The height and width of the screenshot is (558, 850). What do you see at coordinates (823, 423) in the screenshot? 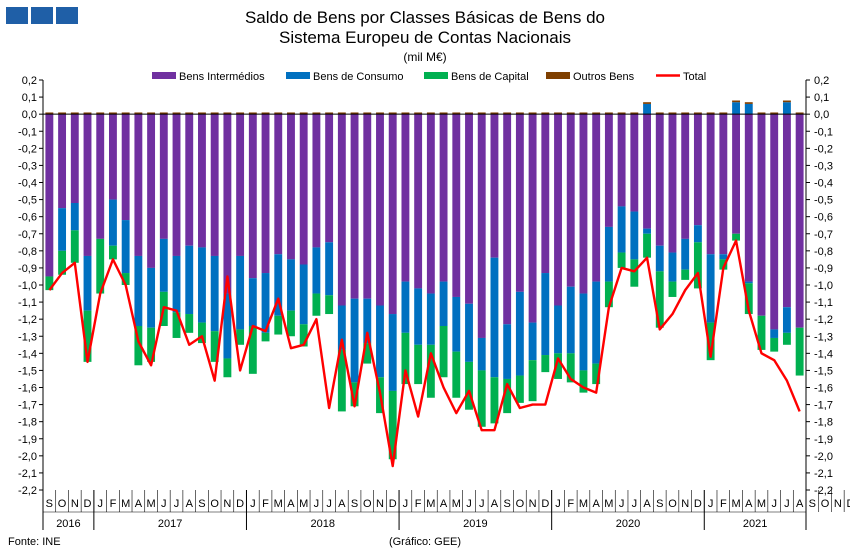
I see `y-tick-label-right: -1,8` at bounding box center [823, 423].